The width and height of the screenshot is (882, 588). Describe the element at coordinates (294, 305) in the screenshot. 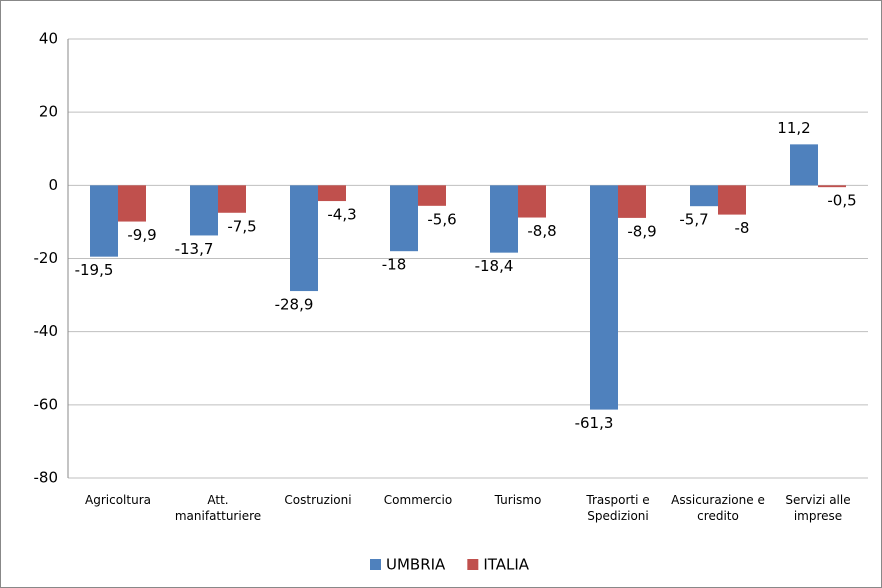

I see `data-label: -28,9` at that location.